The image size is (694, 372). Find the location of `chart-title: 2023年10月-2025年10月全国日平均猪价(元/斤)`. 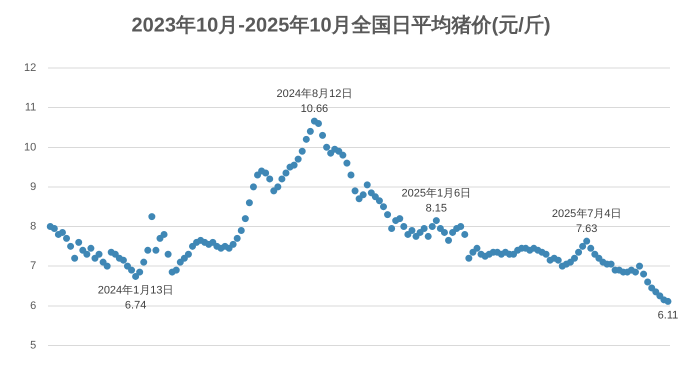

chart-title: 2023年10月-2025年10月全国日平均猪价(元/斤) is located at coordinates (341, 25).